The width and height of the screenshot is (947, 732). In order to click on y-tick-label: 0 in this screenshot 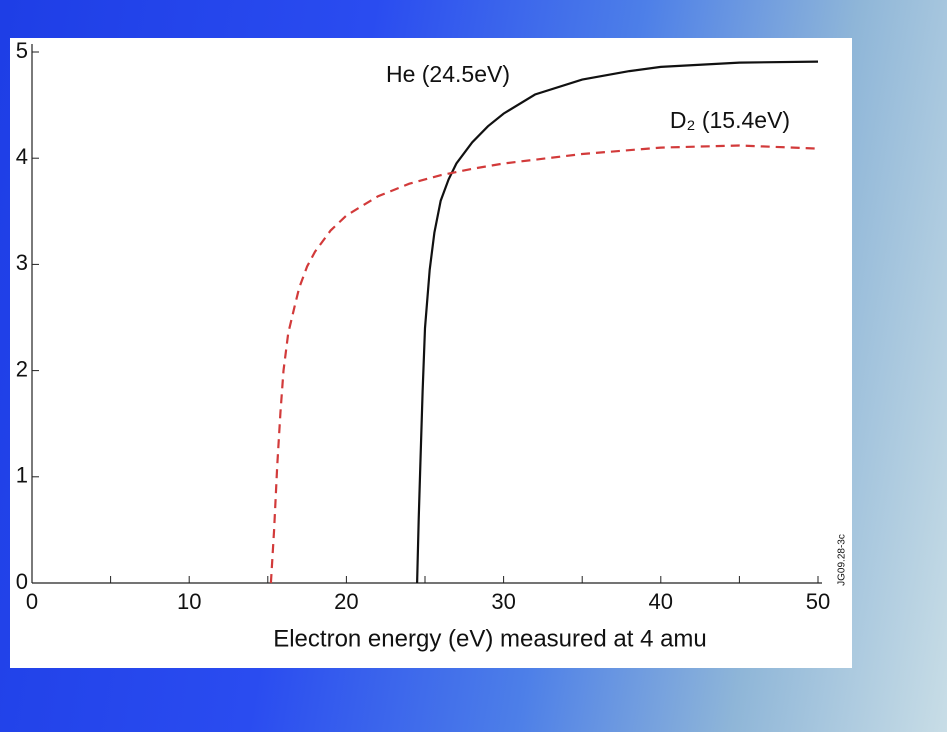, I will do `click(22, 581)`.